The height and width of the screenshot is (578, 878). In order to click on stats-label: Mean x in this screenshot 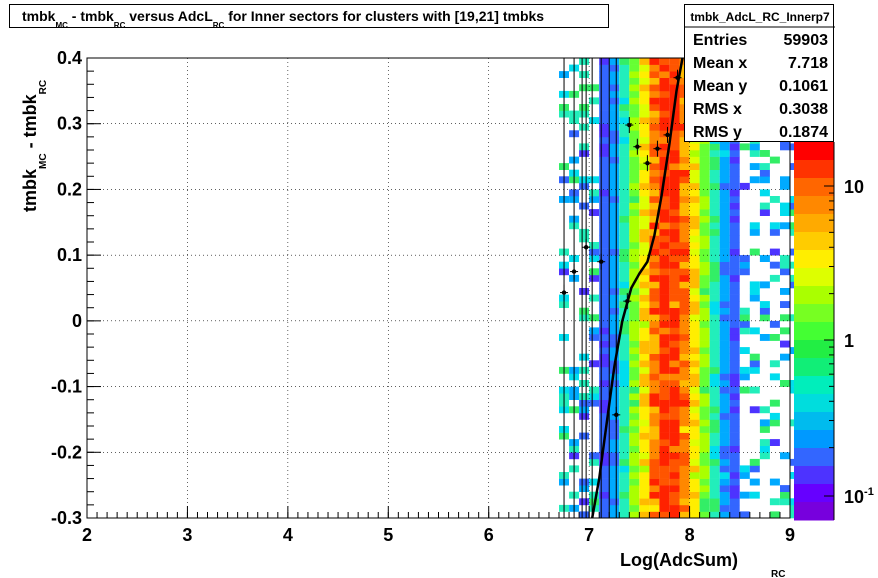, I will do `click(720, 63)`.